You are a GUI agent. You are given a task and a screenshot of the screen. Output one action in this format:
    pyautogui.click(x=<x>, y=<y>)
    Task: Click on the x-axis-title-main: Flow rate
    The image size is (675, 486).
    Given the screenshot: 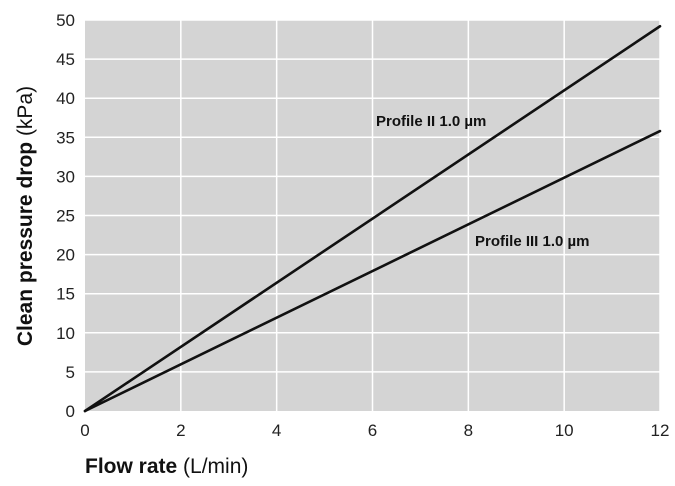 What is the action you would take?
    pyautogui.click(x=131, y=466)
    